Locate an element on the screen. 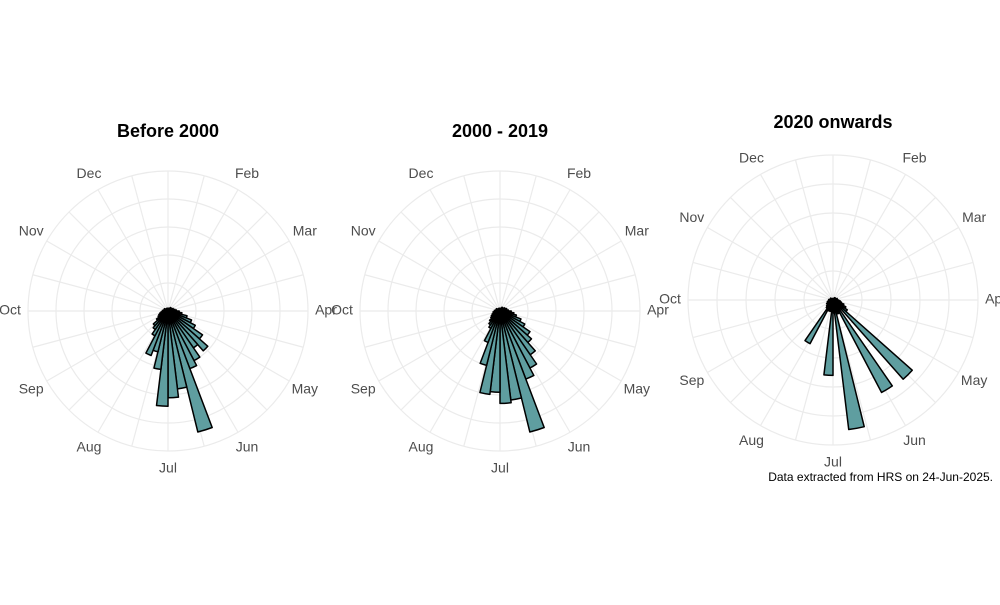 The image size is (1000, 605). caption: Data extracted from HRS on 24-Jun-2025. is located at coordinates (880, 477).